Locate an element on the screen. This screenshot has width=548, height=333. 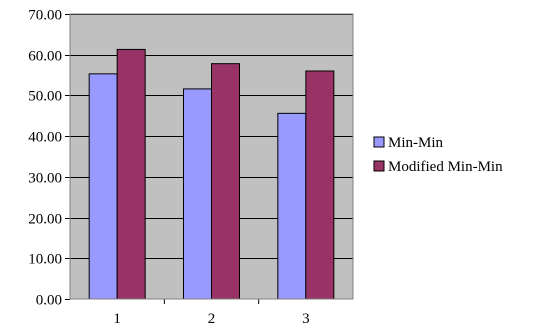
y-tick-label: 30.00 is located at coordinates (45, 179).